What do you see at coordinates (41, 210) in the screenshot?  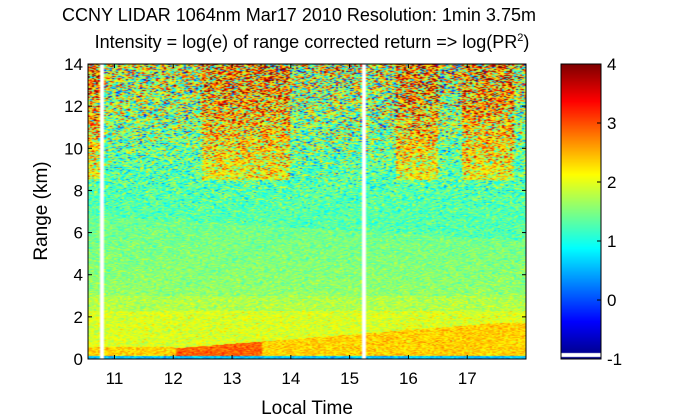 I see `y-axis-label: Range (km)` at bounding box center [41, 210].